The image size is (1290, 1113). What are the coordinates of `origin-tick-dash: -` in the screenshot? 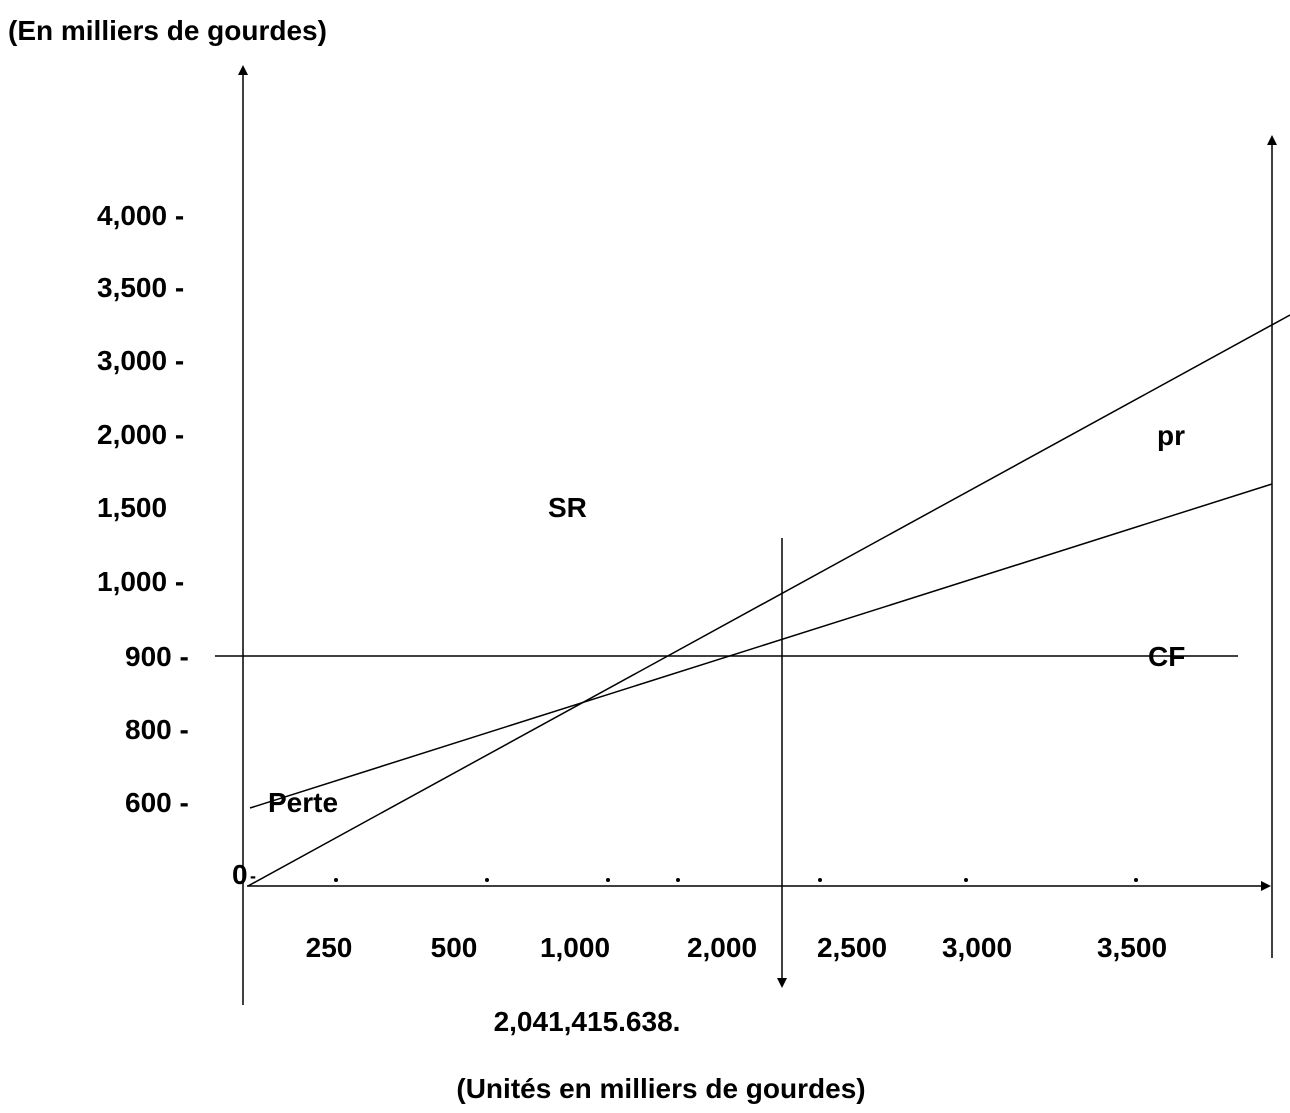 It's located at (253, 876).